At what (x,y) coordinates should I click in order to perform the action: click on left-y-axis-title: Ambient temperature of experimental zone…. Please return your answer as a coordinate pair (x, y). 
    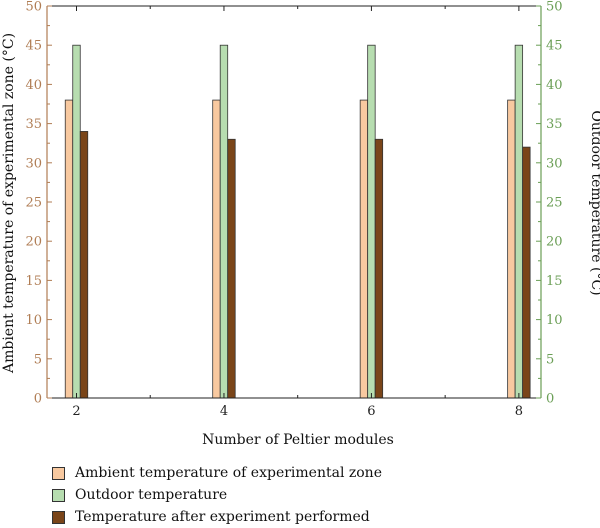
    Looking at the image, I should click on (9, 203).